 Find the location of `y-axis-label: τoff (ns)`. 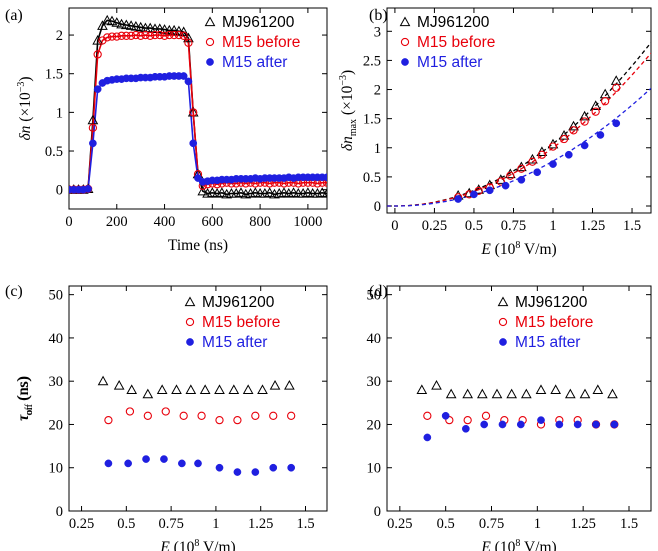

y-axis-label: τoff (ns) is located at coordinates (25, 398).